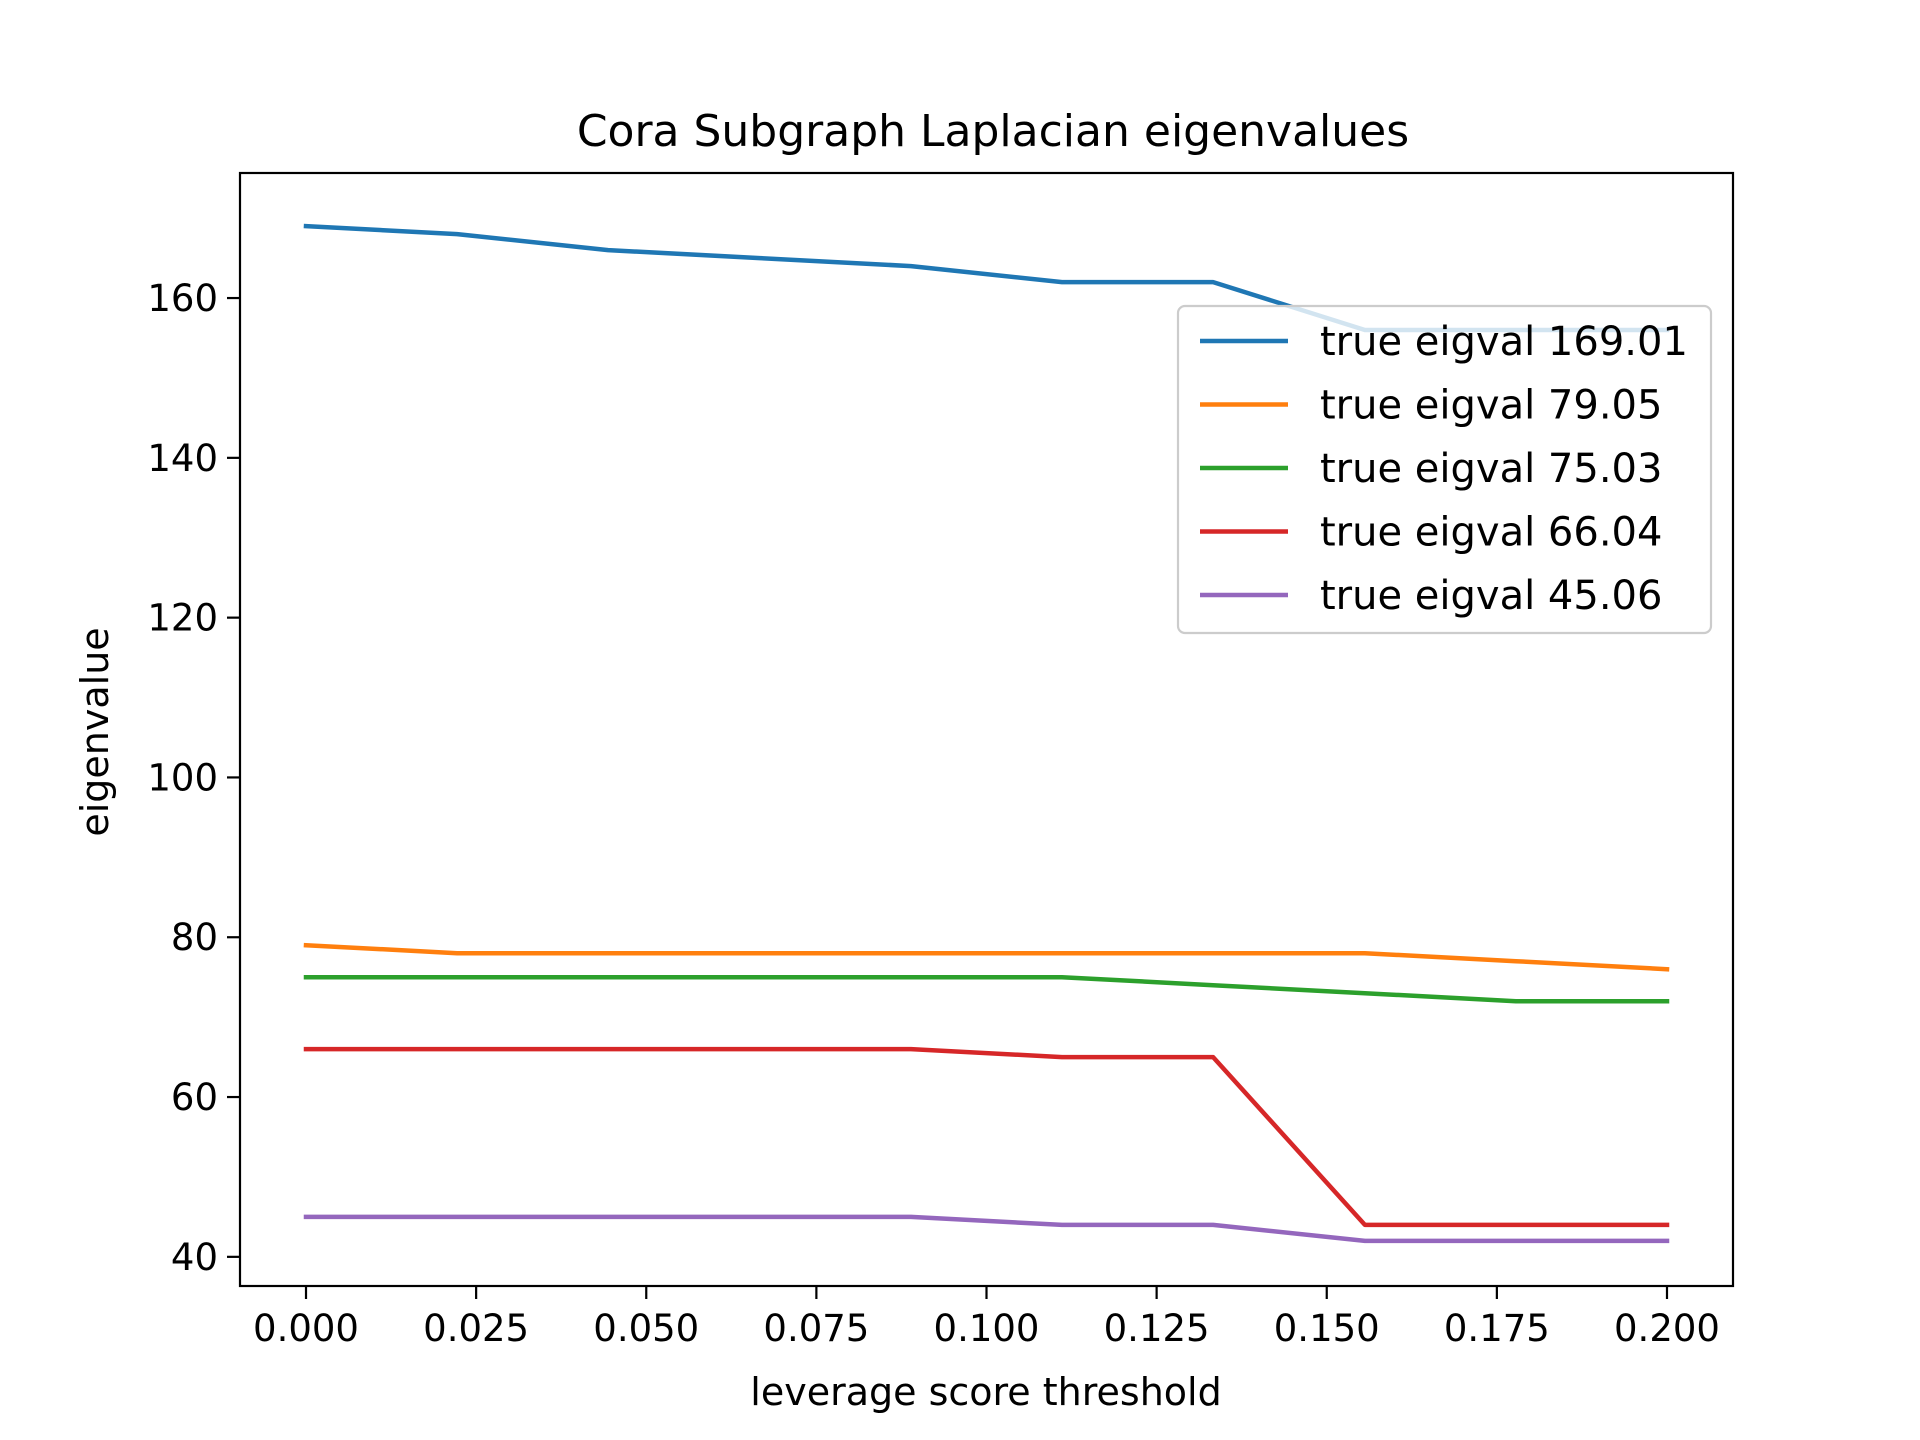  Describe the element at coordinates (182, 458) in the screenshot. I see `y-tick-label: 140` at that location.